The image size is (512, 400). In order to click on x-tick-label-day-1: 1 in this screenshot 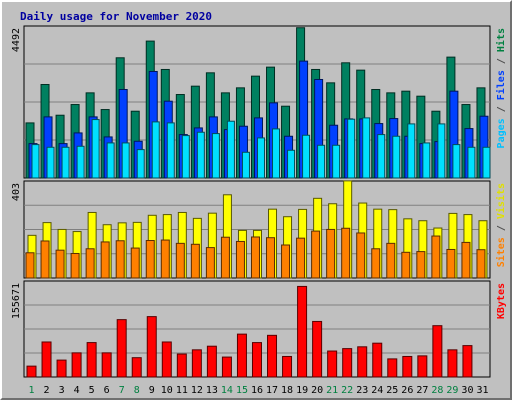, I will do `click(32, 390)`.